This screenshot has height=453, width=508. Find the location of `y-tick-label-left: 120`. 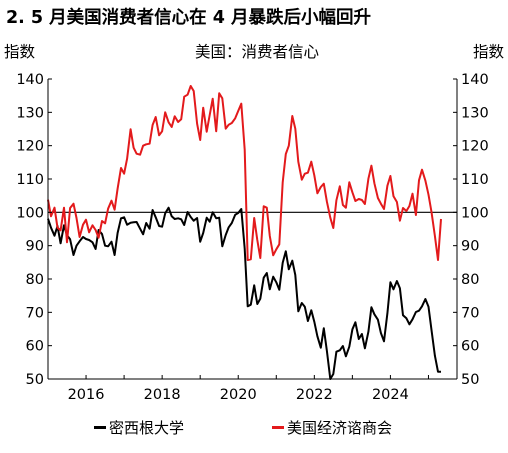

y-tick-label-left: 120 is located at coordinates (30, 147).